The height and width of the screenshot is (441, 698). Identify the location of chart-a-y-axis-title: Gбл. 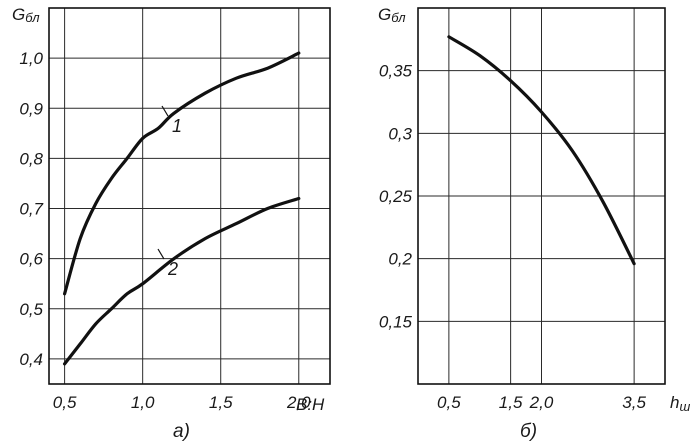
(26, 15).